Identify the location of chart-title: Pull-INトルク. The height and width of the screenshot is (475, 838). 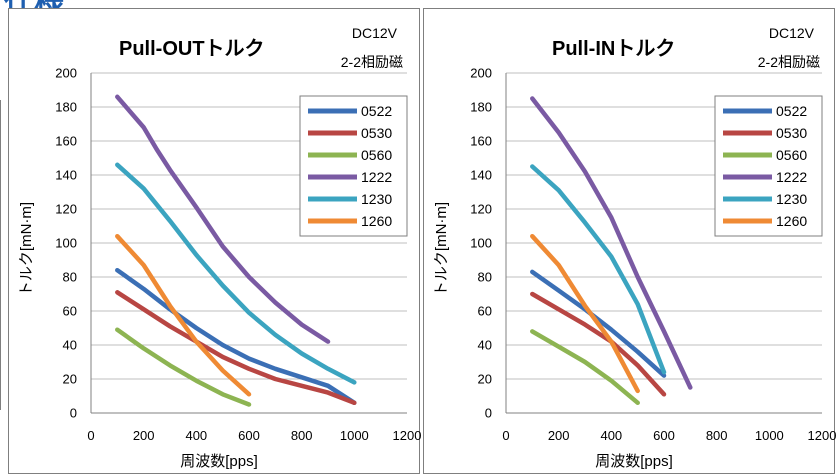
(613, 48).